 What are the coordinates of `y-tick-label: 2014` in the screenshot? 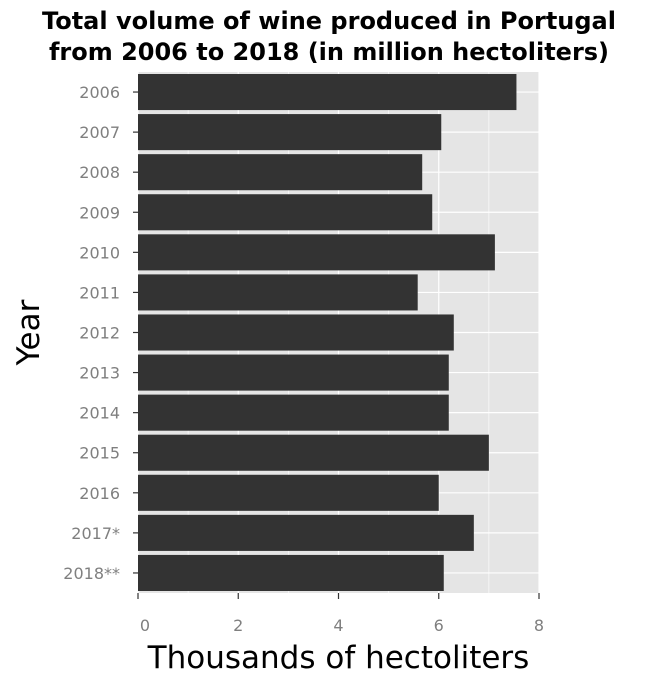 It's located at (99, 413).